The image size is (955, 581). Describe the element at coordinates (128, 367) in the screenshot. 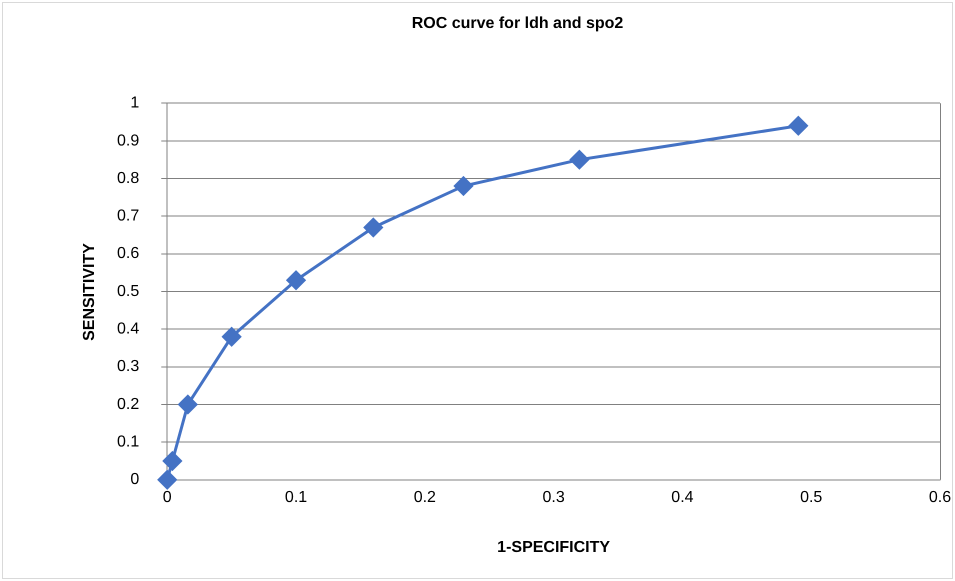

I see `y-tick-label: 0.3` at that location.